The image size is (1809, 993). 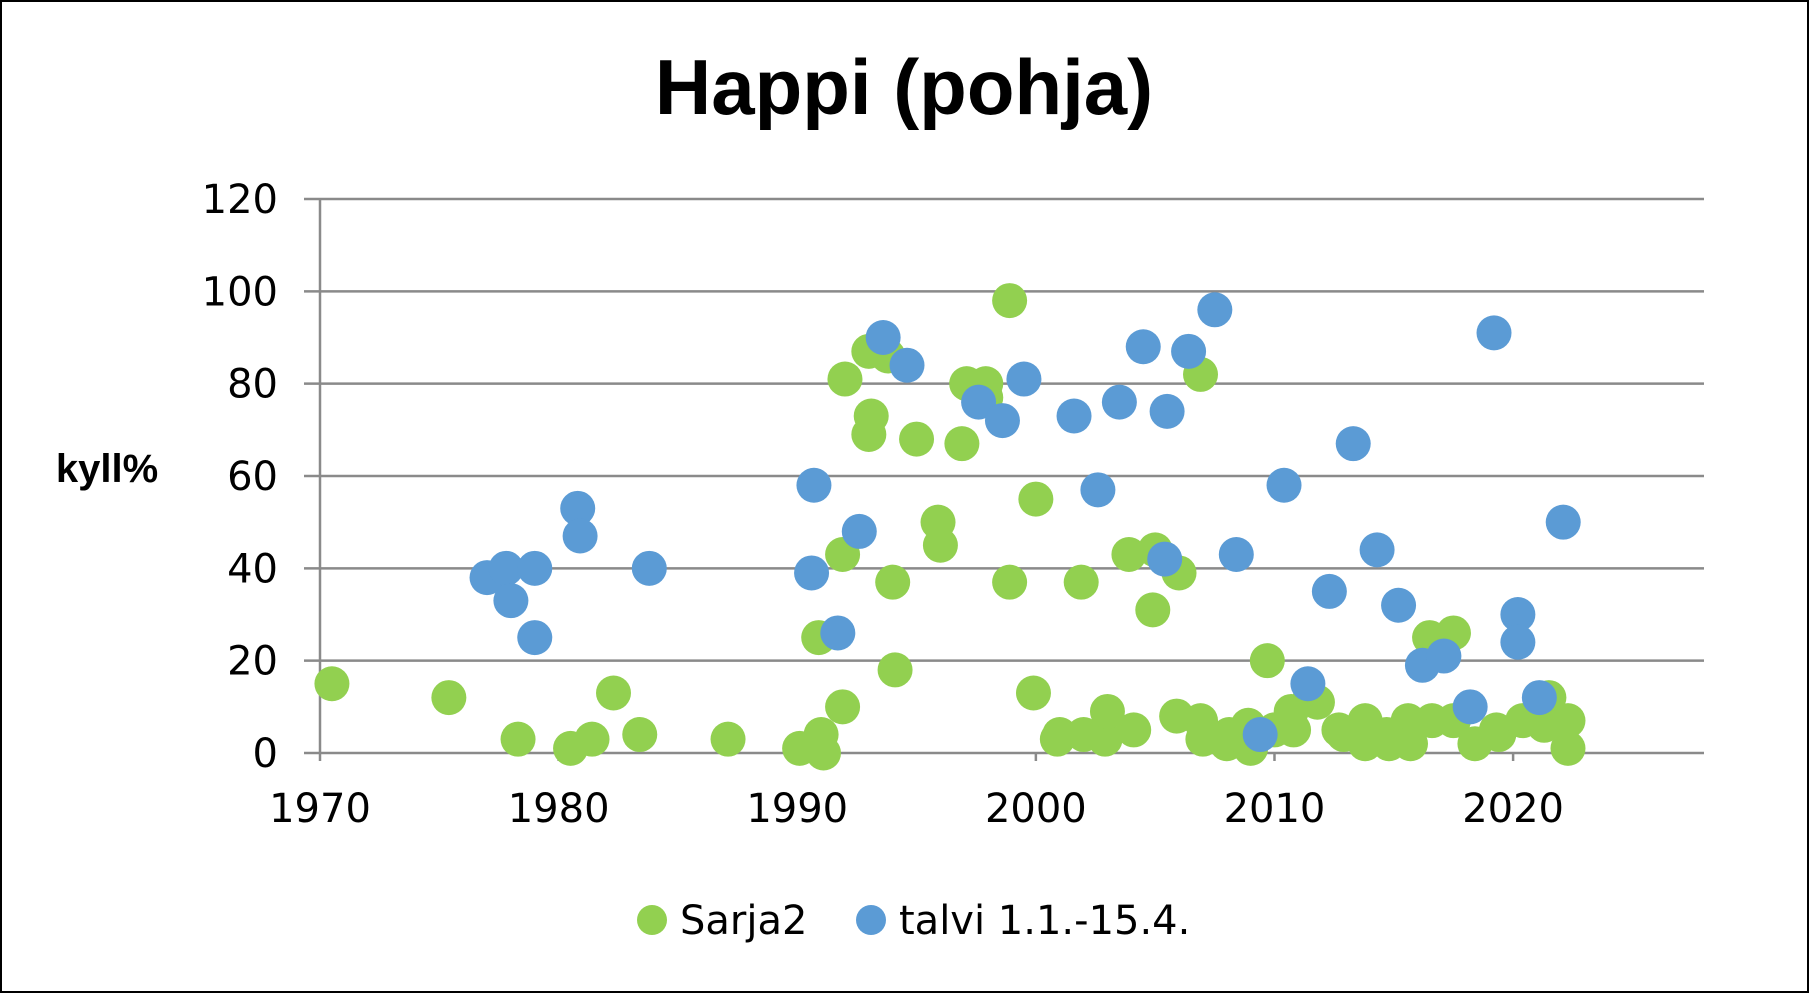 What do you see at coordinates (559, 809) in the screenshot?
I see `x-tick-label: 1980` at bounding box center [559, 809].